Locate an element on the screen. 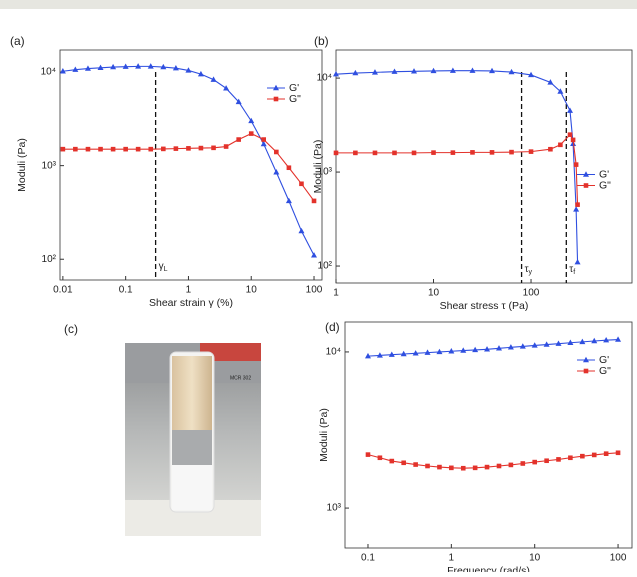 The height and width of the screenshot is (577, 637). y-axis-label: Moduli (Pa) is located at coordinates (324, 435).